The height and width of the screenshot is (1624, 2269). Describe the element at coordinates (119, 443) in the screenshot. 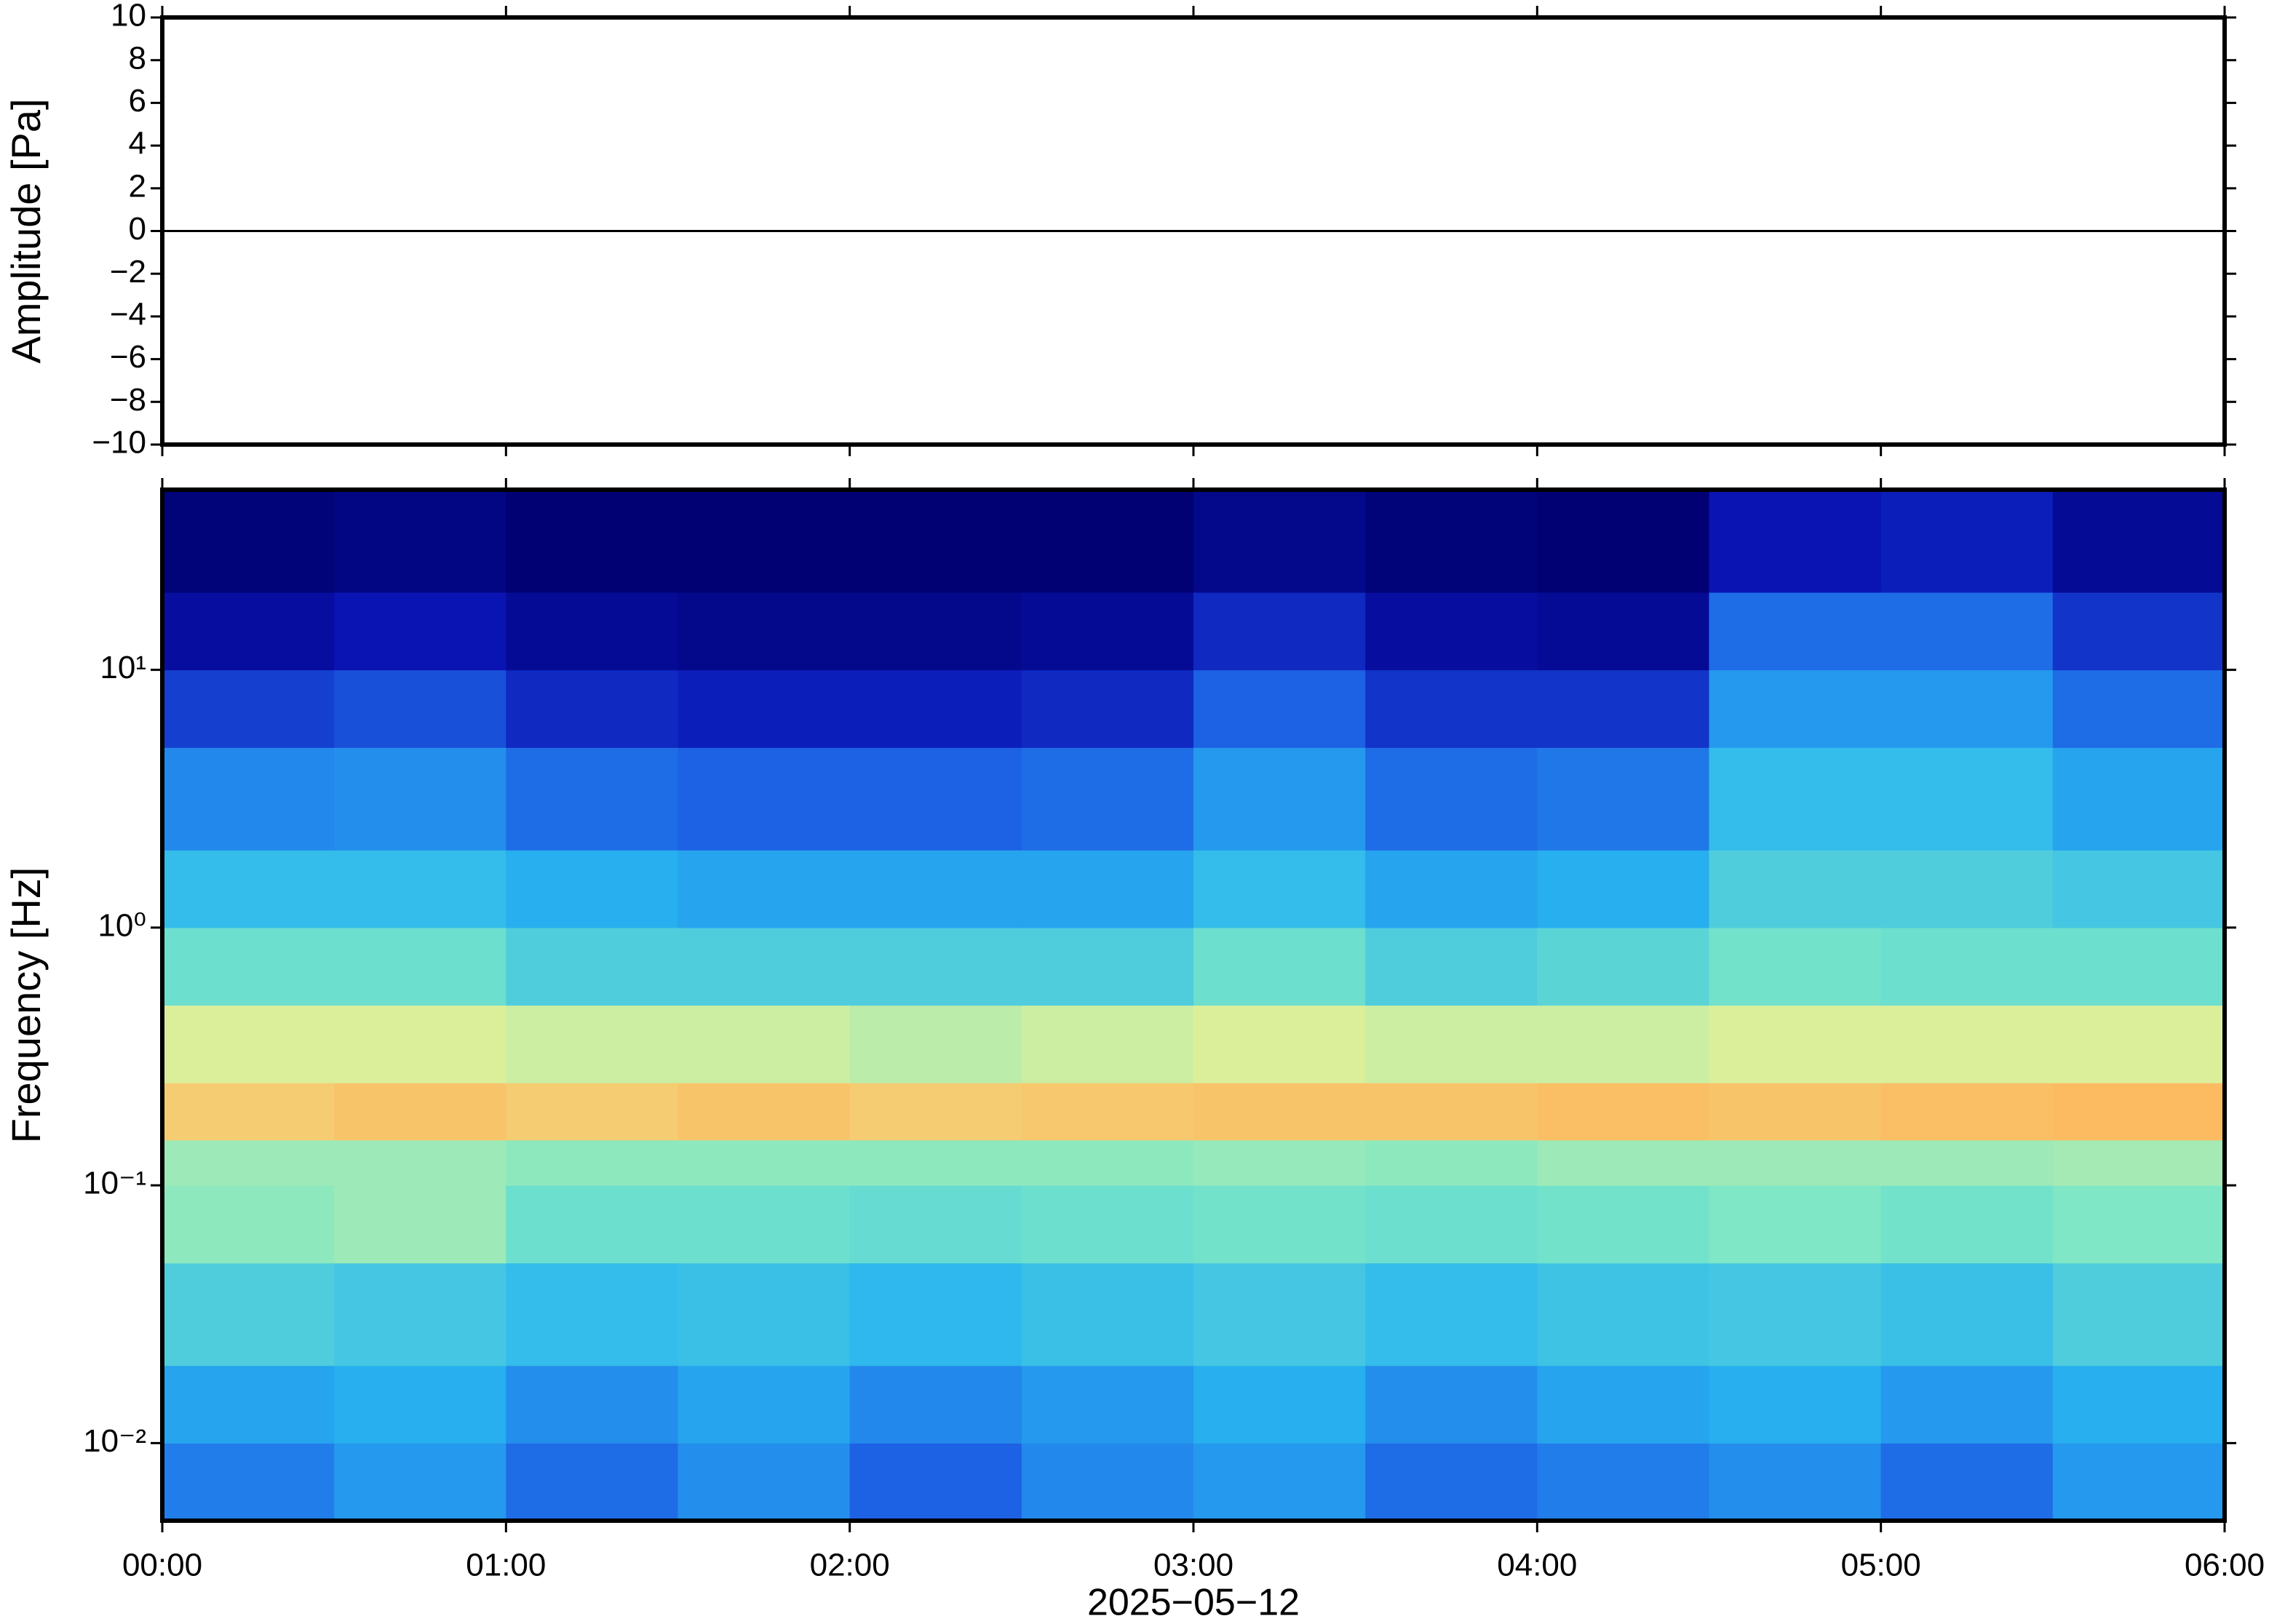

I see `y-tick-label: −10` at that location.